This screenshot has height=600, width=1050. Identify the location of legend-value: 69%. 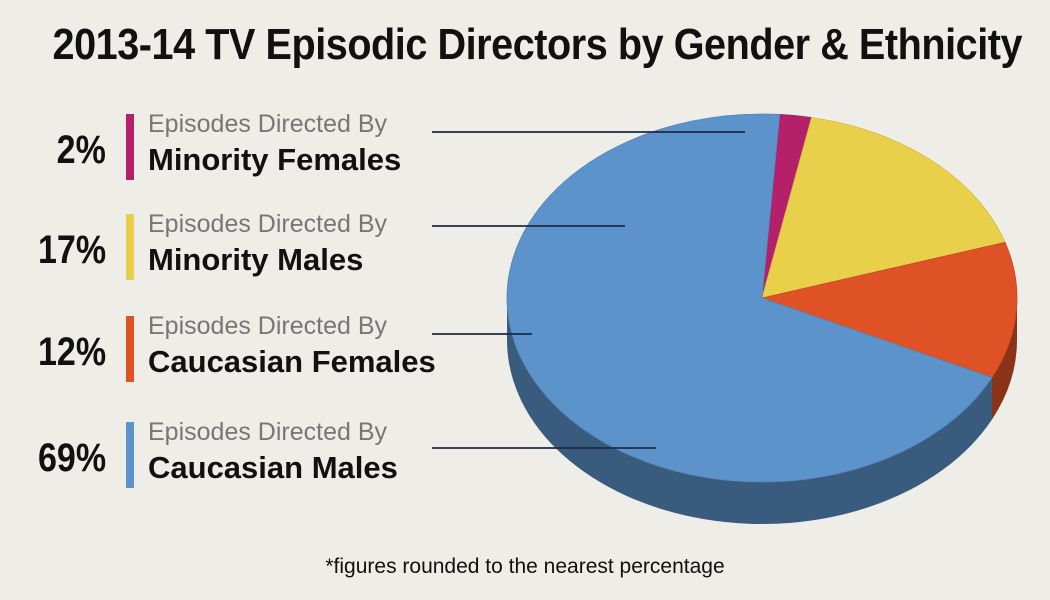
(71, 458).